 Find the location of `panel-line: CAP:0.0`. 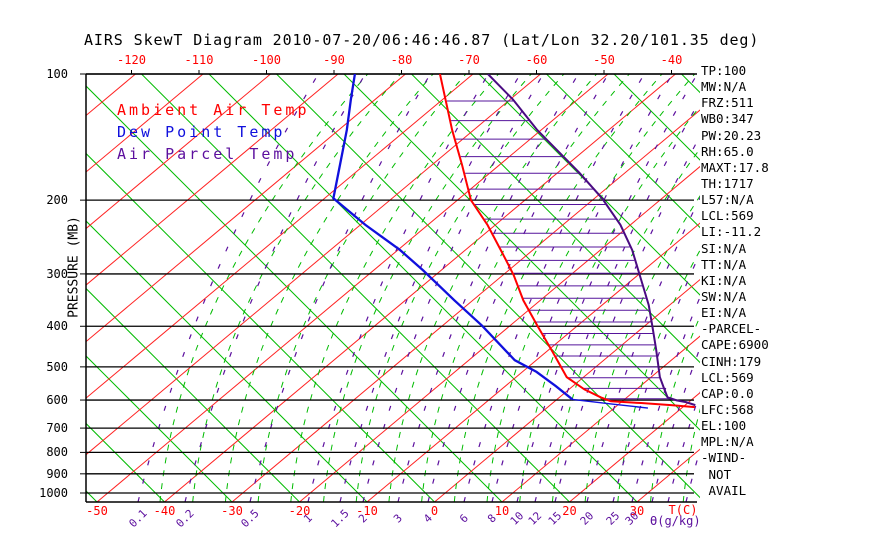

panel-line: CAP:0.0 is located at coordinates (727, 393).